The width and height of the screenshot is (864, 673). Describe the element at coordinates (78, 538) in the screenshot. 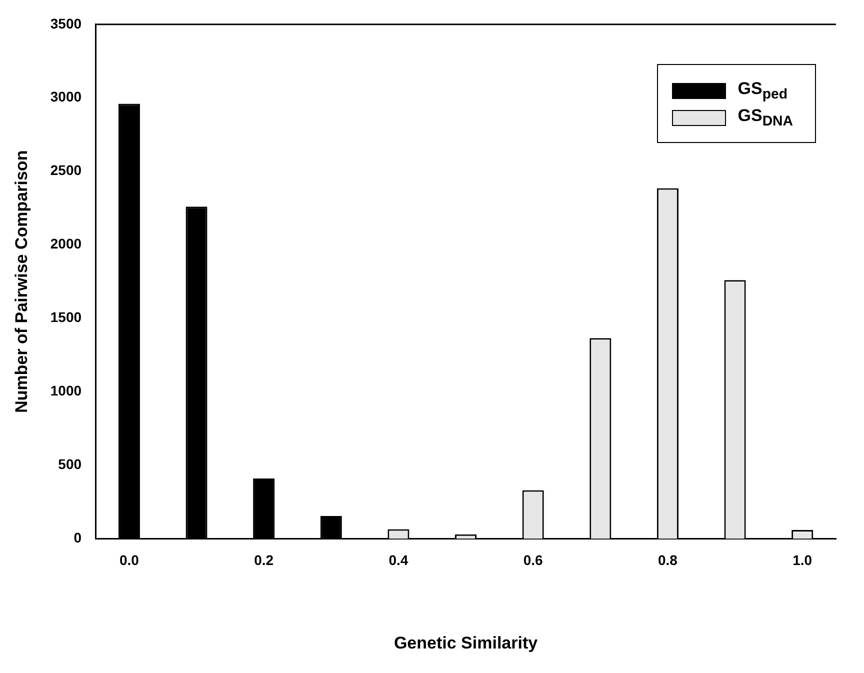

I see `y-tick-label: 0` at that location.